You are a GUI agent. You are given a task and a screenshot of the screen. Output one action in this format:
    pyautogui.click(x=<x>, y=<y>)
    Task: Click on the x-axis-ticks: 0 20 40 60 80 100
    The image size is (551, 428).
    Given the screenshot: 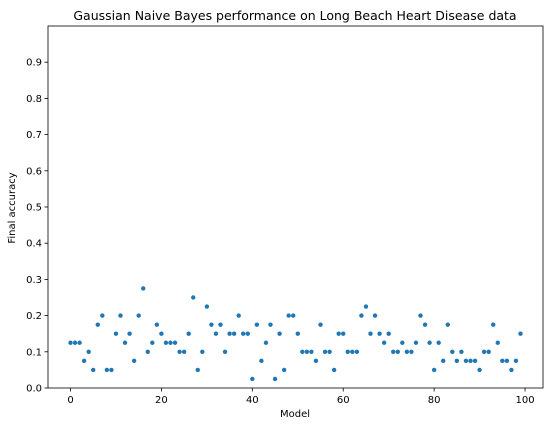 What is the action you would take?
    pyautogui.click(x=301, y=397)
    